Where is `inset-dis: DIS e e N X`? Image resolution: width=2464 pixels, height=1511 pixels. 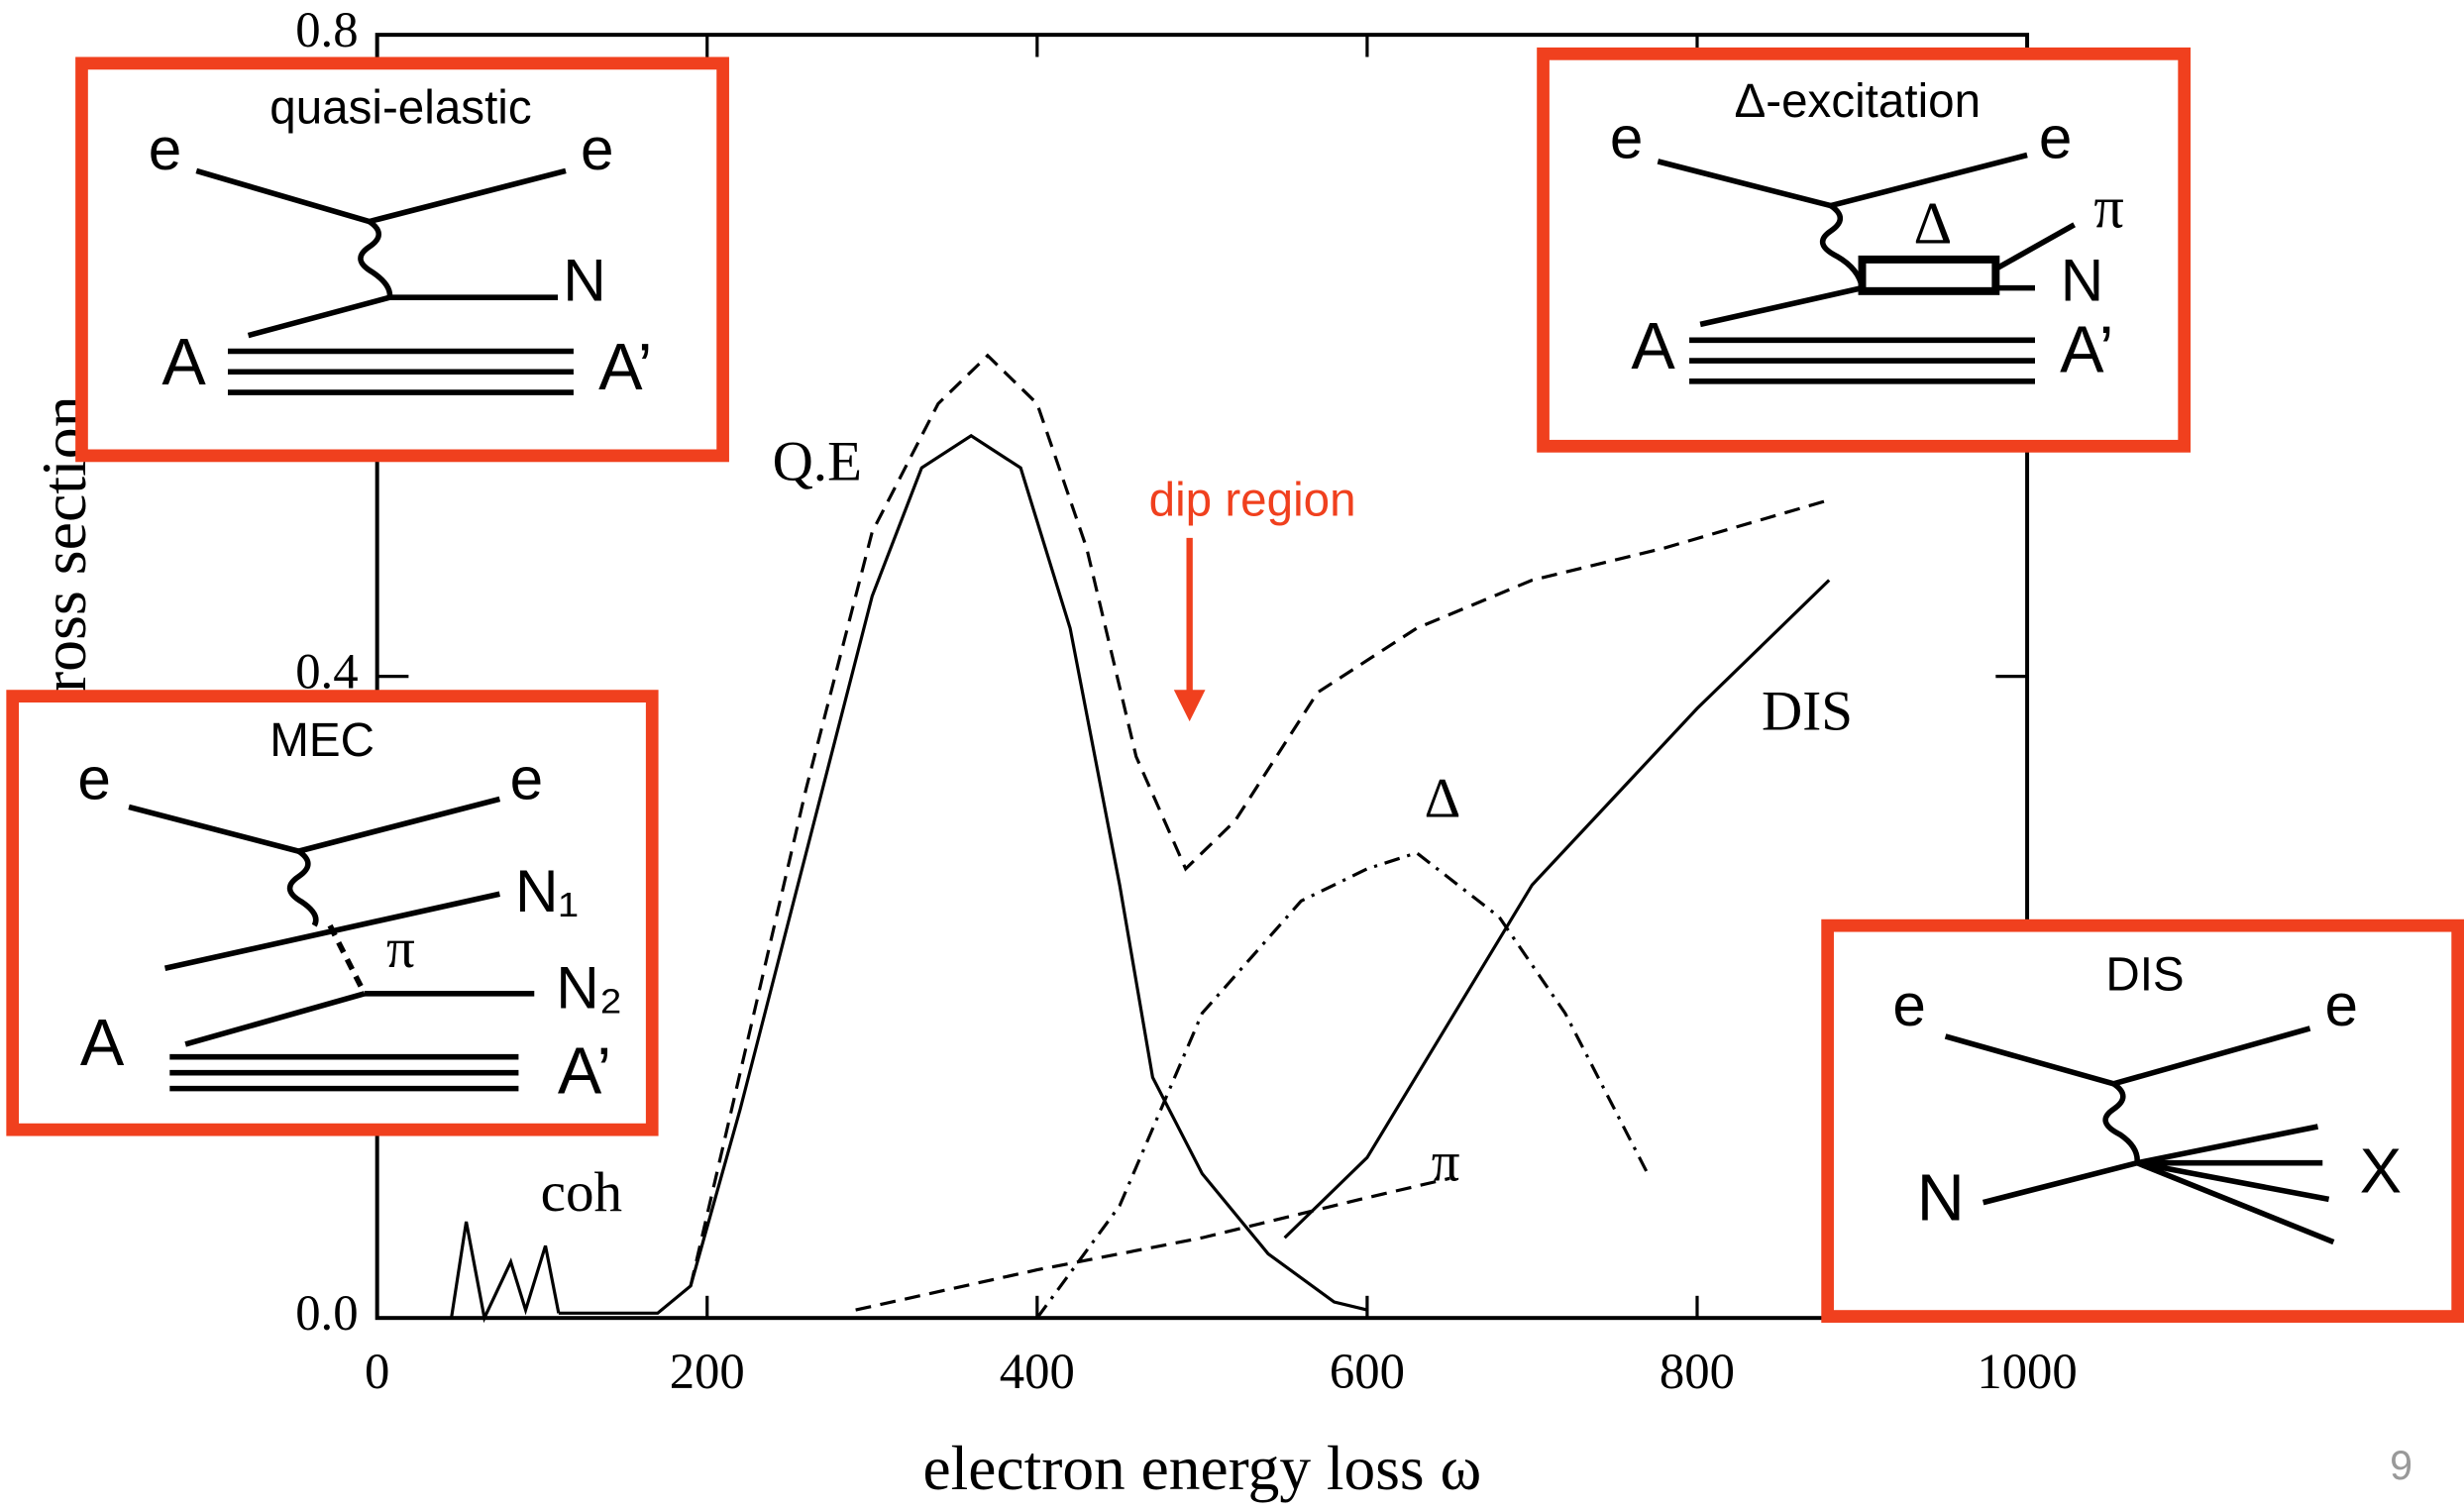
inset-dis: DIS e e N X is located at coordinates (2142, 1120).